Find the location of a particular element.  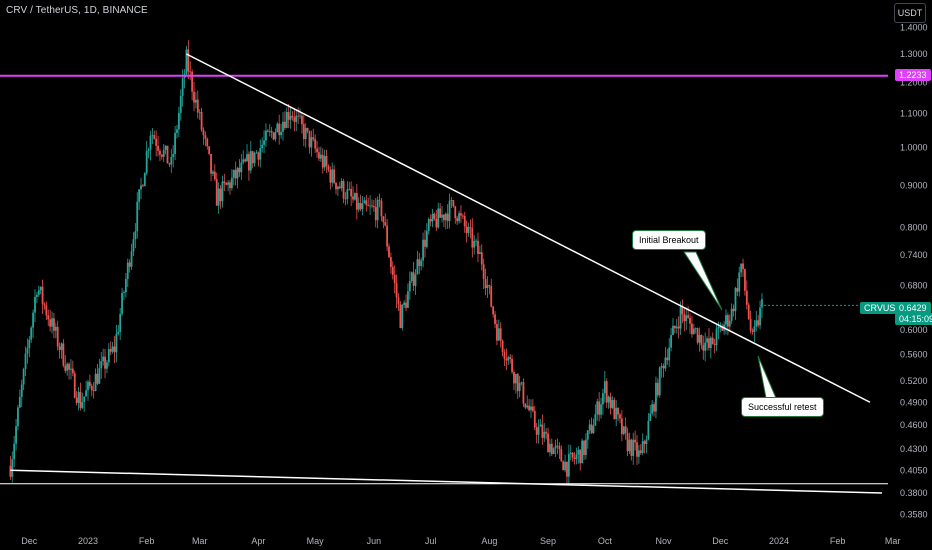

y-tick-label: 0.4900 is located at coordinates (914, 402).